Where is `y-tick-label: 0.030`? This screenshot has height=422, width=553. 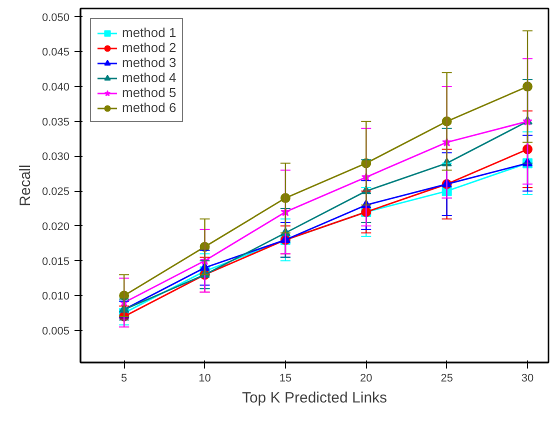 y-tick-label: 0.030 is located at coordinates (56, 157).